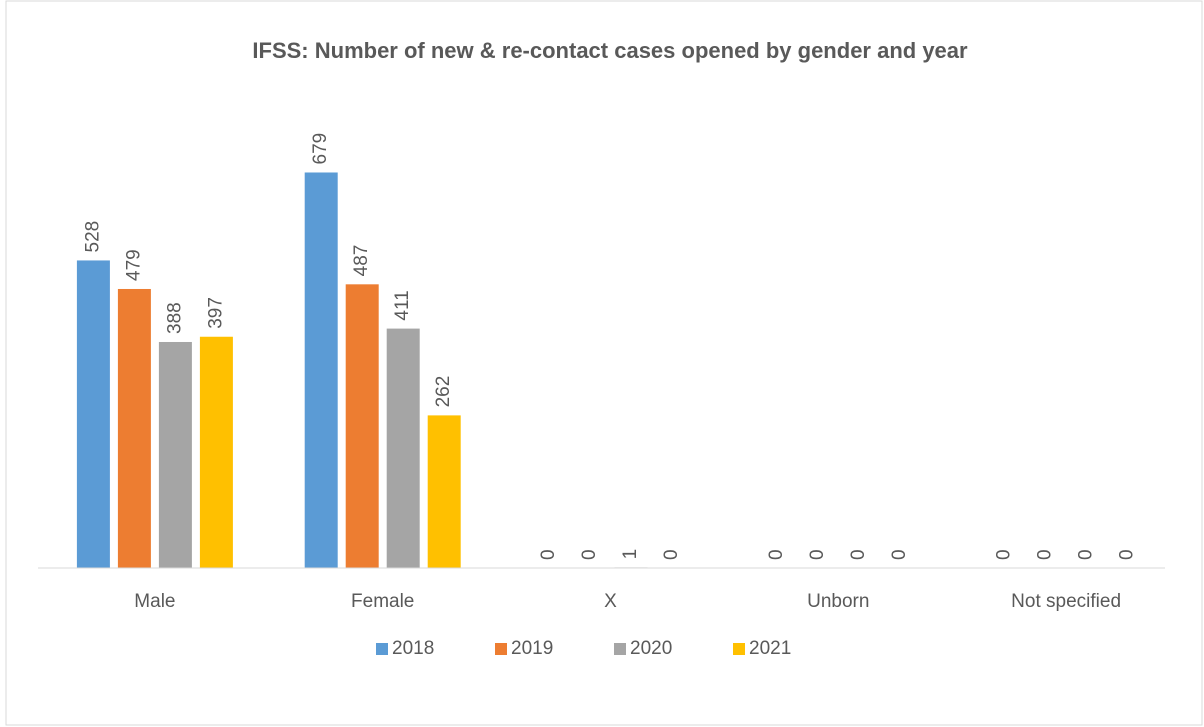 The height and width of the screenshot is (727, 1204). What do you see at coordinates (92, 237) in the screenshot?
I see `data-label: 528` at bounding box center [92, 237].